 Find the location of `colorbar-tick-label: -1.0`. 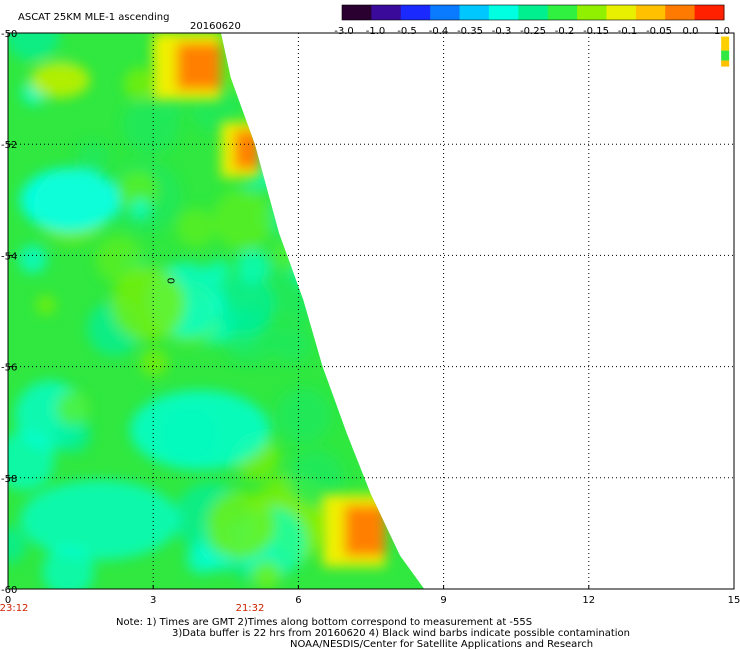

colorbar-tick-label: -1.0 is located at coordinates (376, 31).